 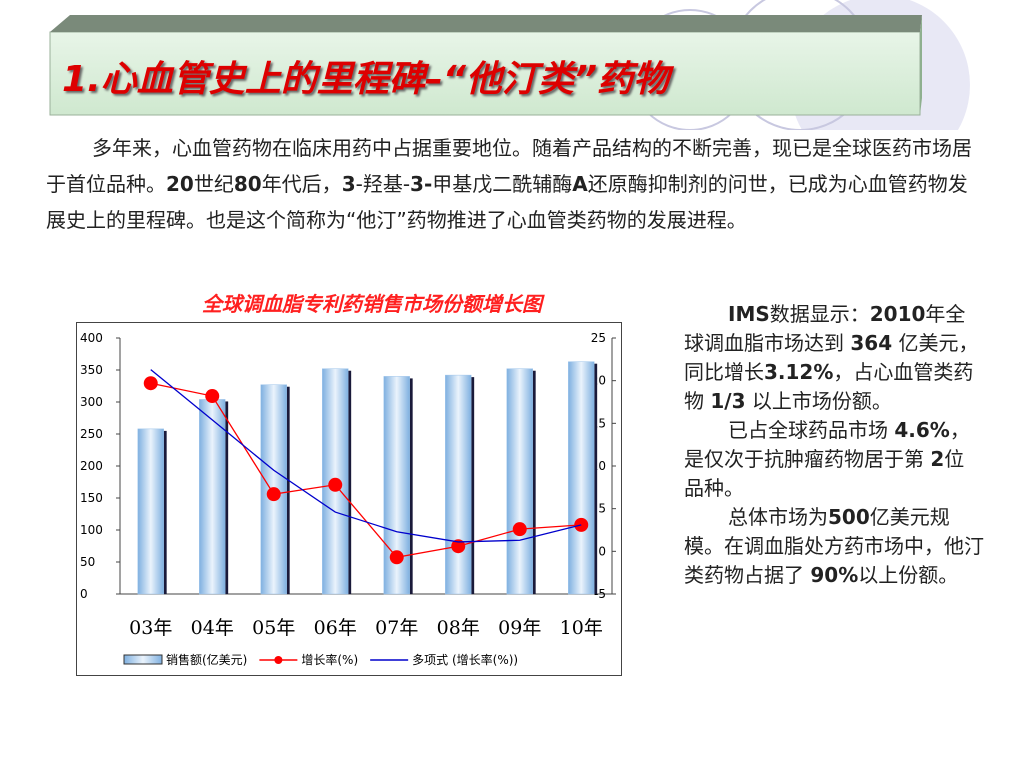 What do you see at coordinates (580, 184) in the screenshot?
I see `text: A` at bounding box center [580, 184].